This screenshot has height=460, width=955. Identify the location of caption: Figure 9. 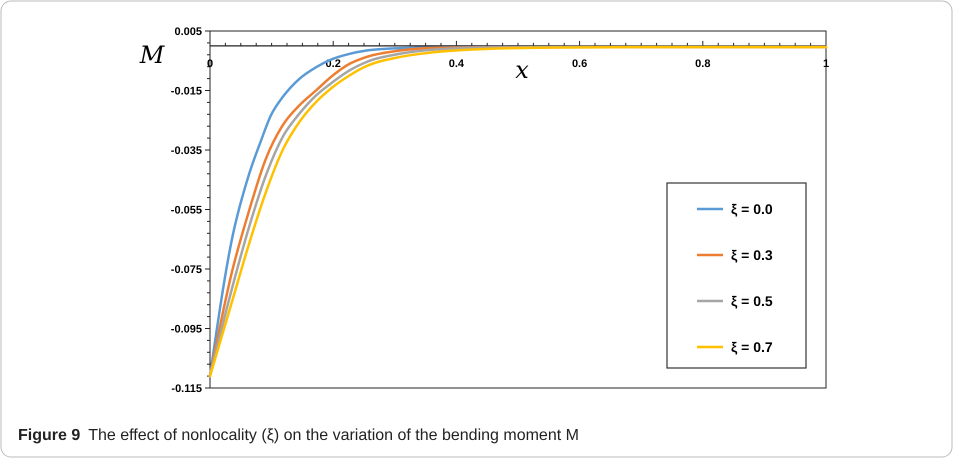
(49, 435).